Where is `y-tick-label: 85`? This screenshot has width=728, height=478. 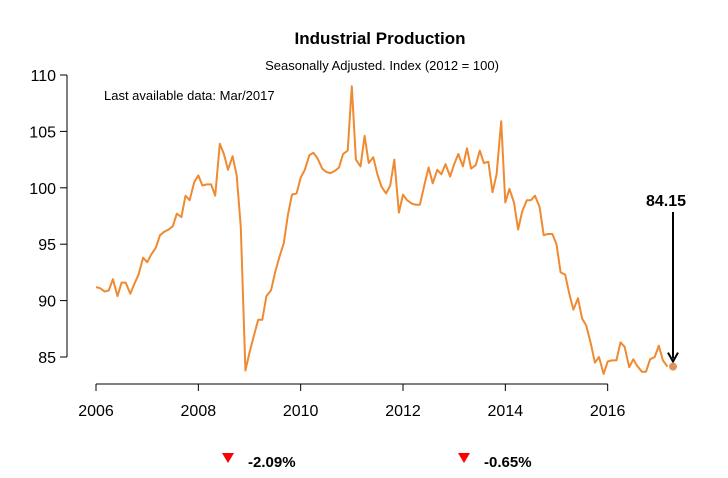 y-tick-label: 85 is located at coordinates (47, 358).